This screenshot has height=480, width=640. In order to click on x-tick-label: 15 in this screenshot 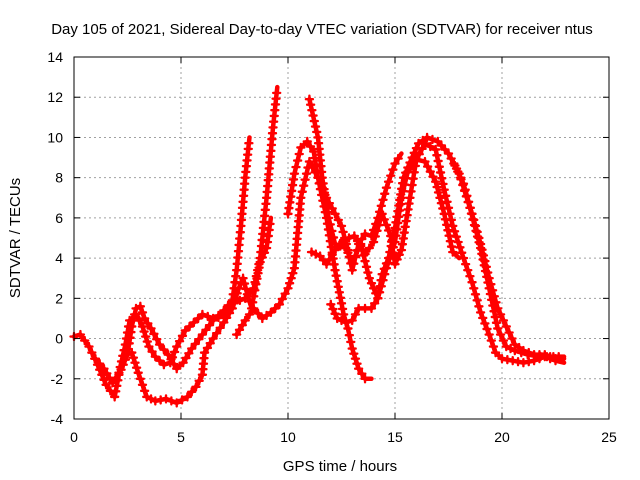, I will do `click(395, 437)`.